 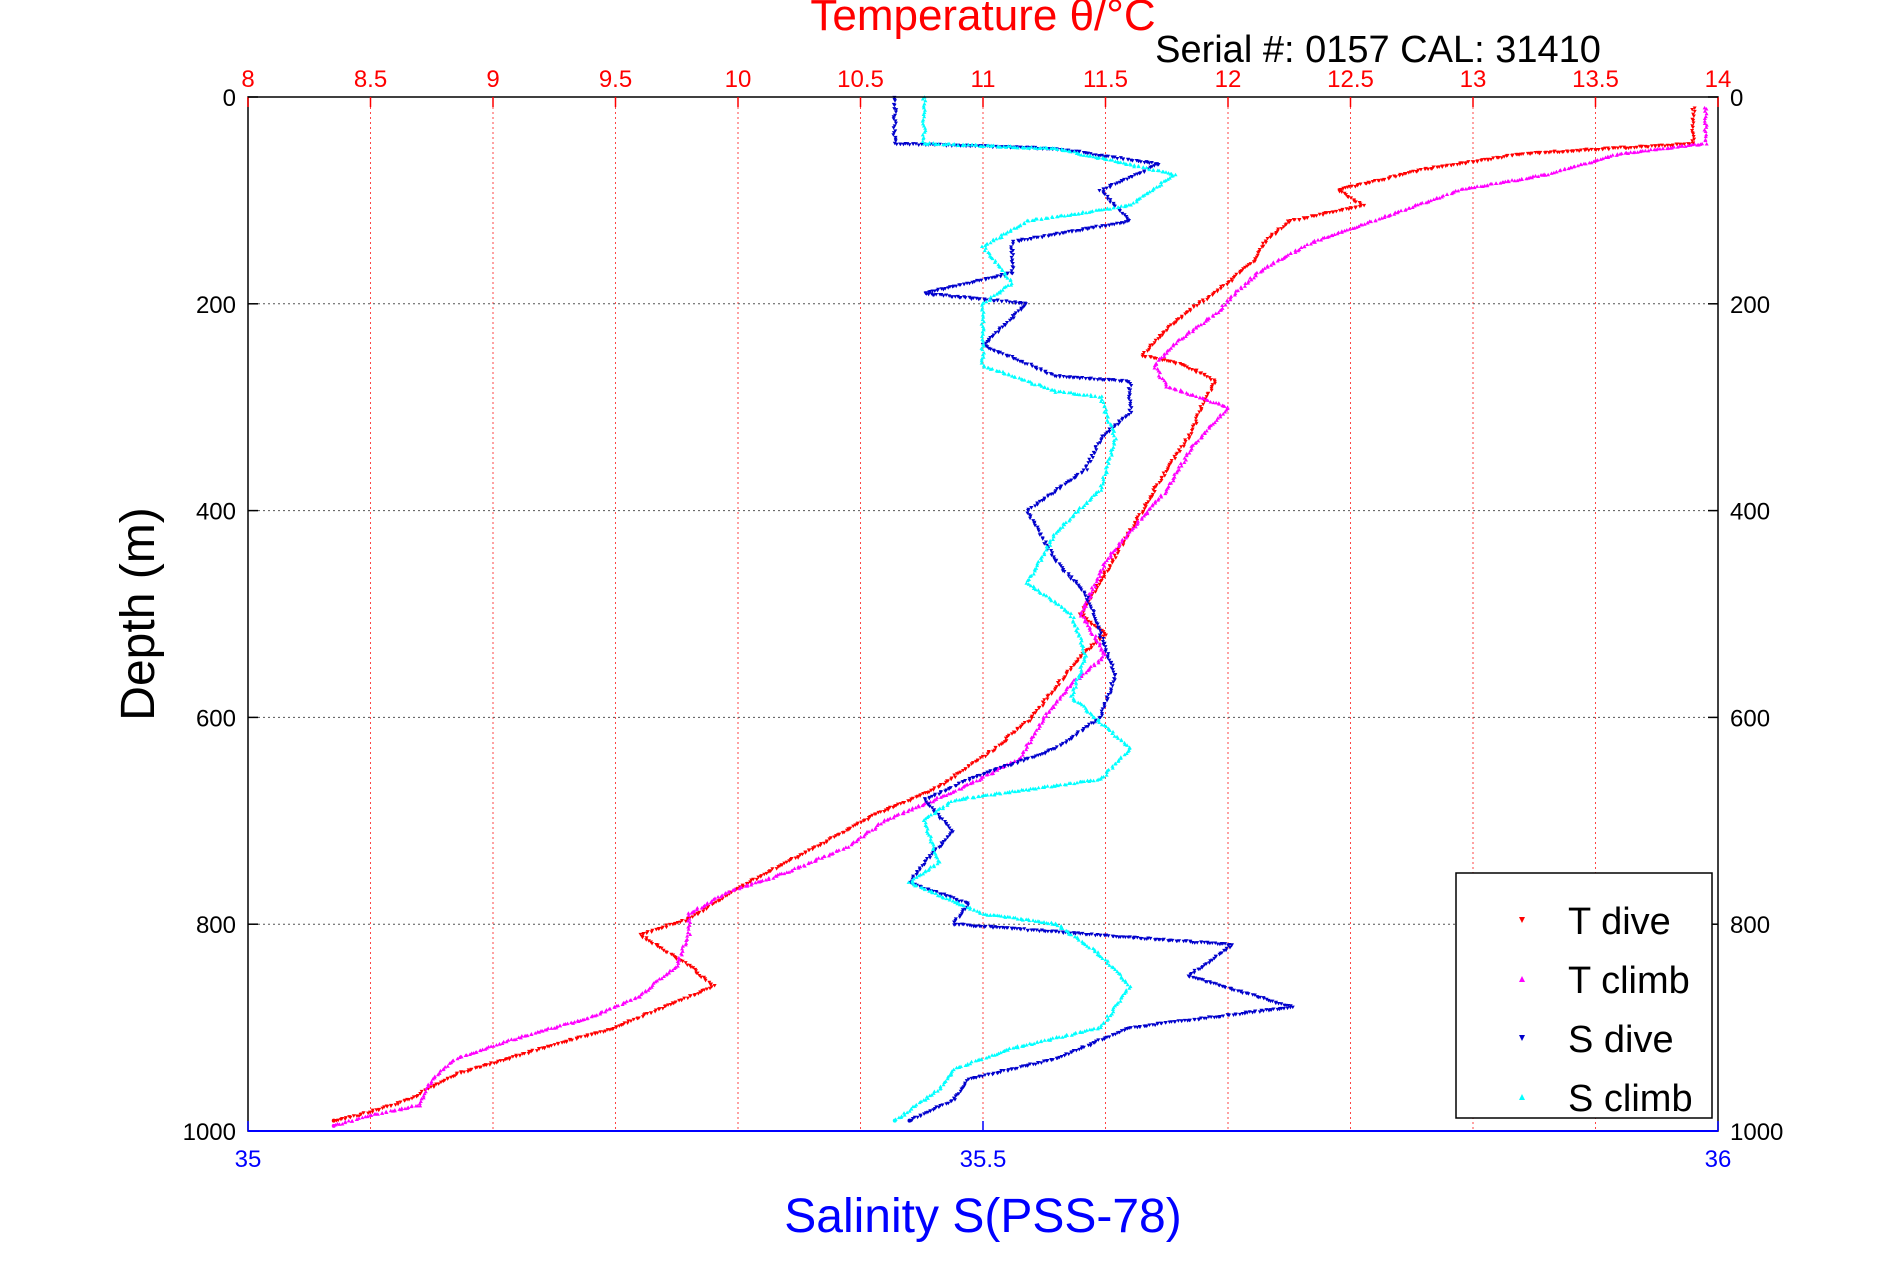 I want to click on temperature-tick-label: 12.5, so click(x=1350, y=79).